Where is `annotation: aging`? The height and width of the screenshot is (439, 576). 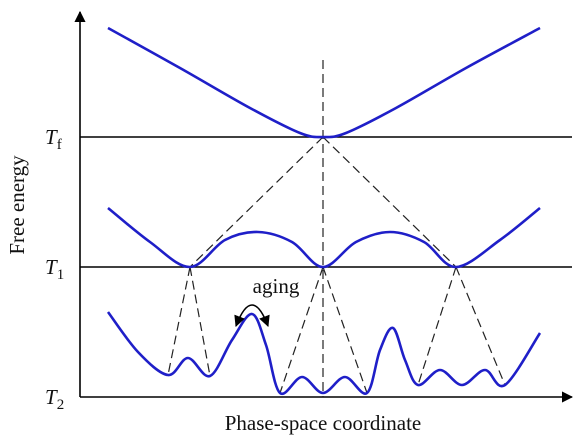
annotation: aging is located at coordinates (276, 286).